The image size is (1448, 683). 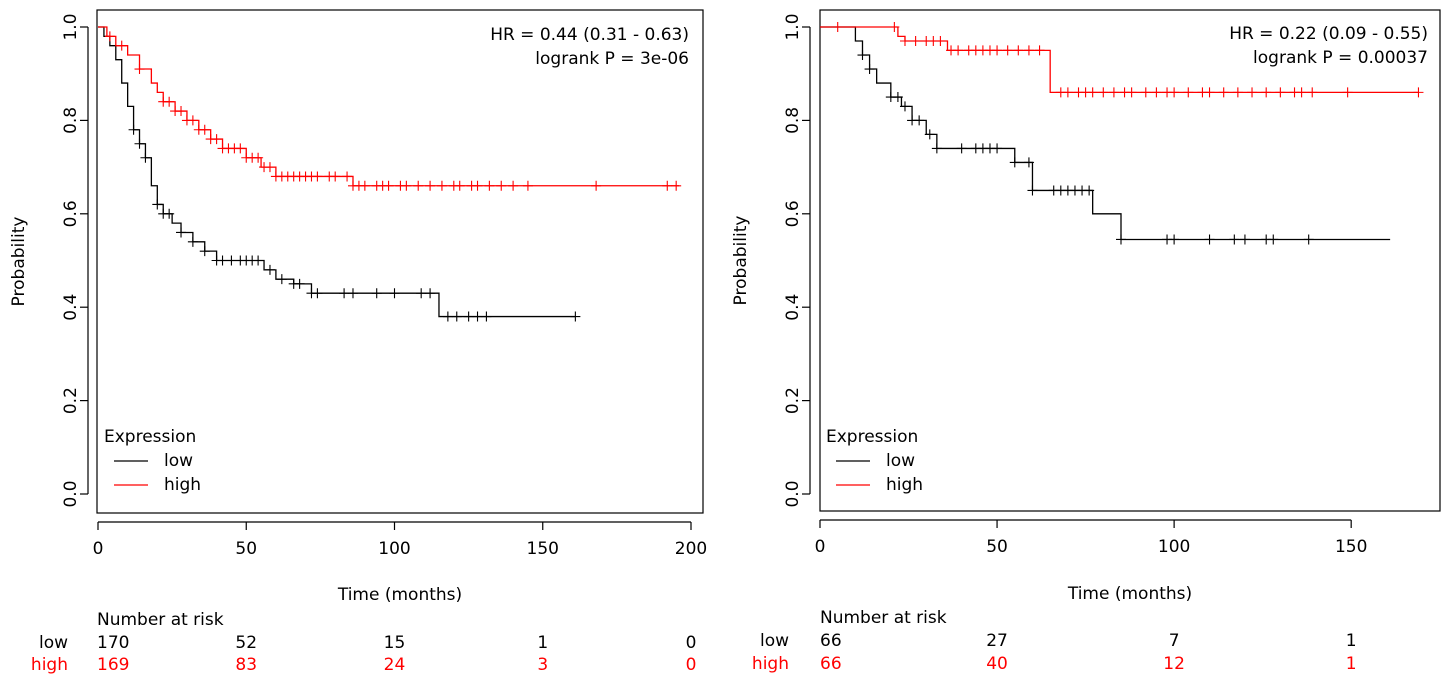 What do you see at coordinates (770, 664) in the screenshot?
I see `risk-row-label-high: high` at bounding box center [770, 664].